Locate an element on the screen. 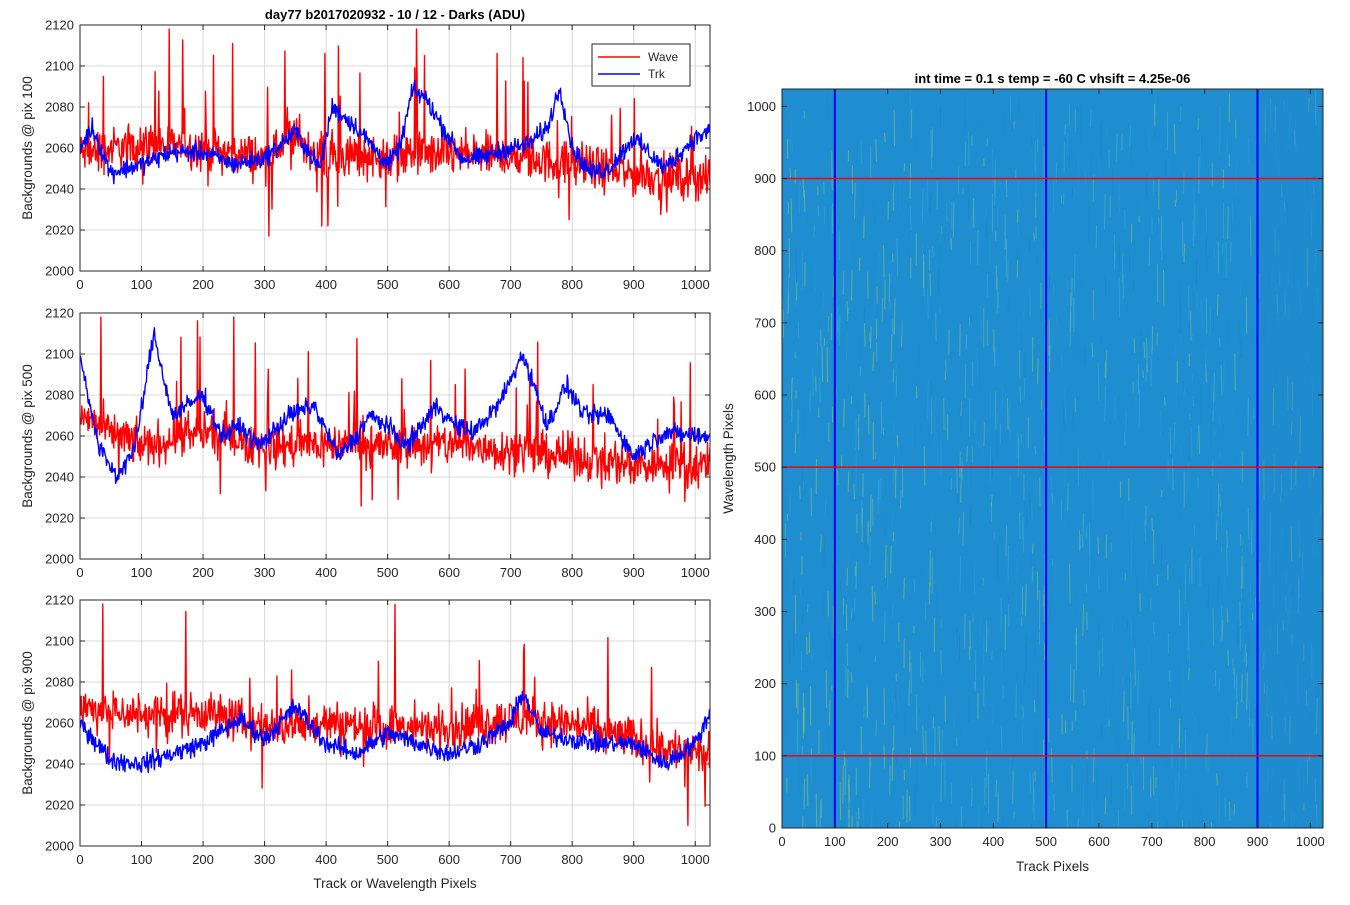 The height and width of the screenshot is (905, 1350). y-tick-label: 400 is located at coordinates (765, 539).